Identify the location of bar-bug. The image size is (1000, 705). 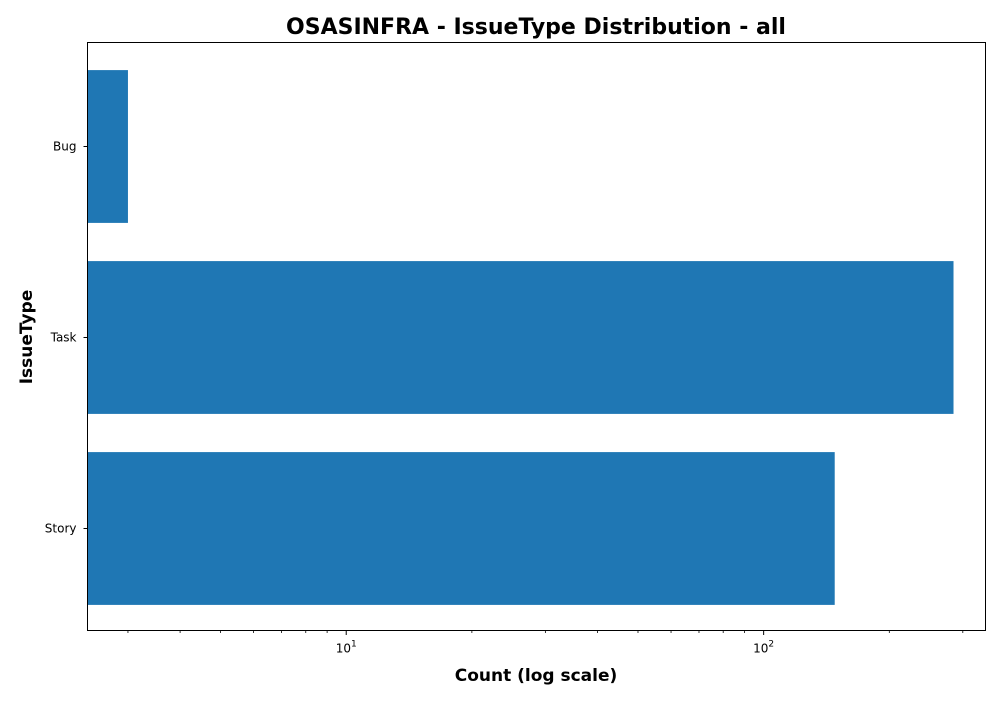
(107, 146).